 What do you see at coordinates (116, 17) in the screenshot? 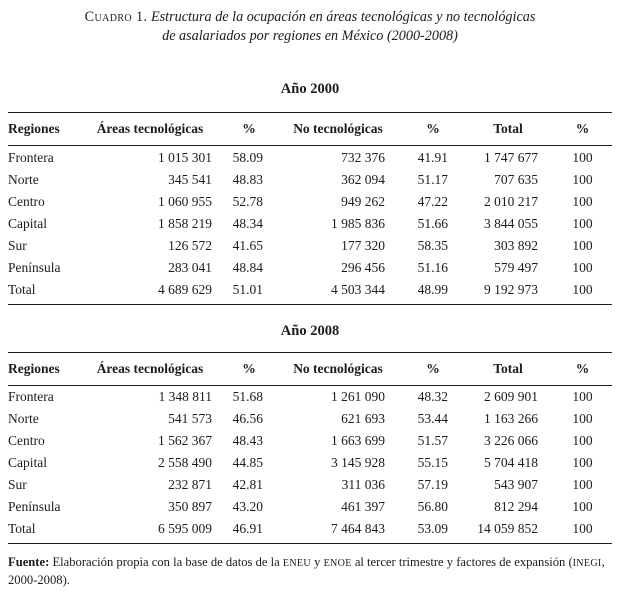
I see `caption-label: Cuadro 1.` at bounding box center [116, 17].